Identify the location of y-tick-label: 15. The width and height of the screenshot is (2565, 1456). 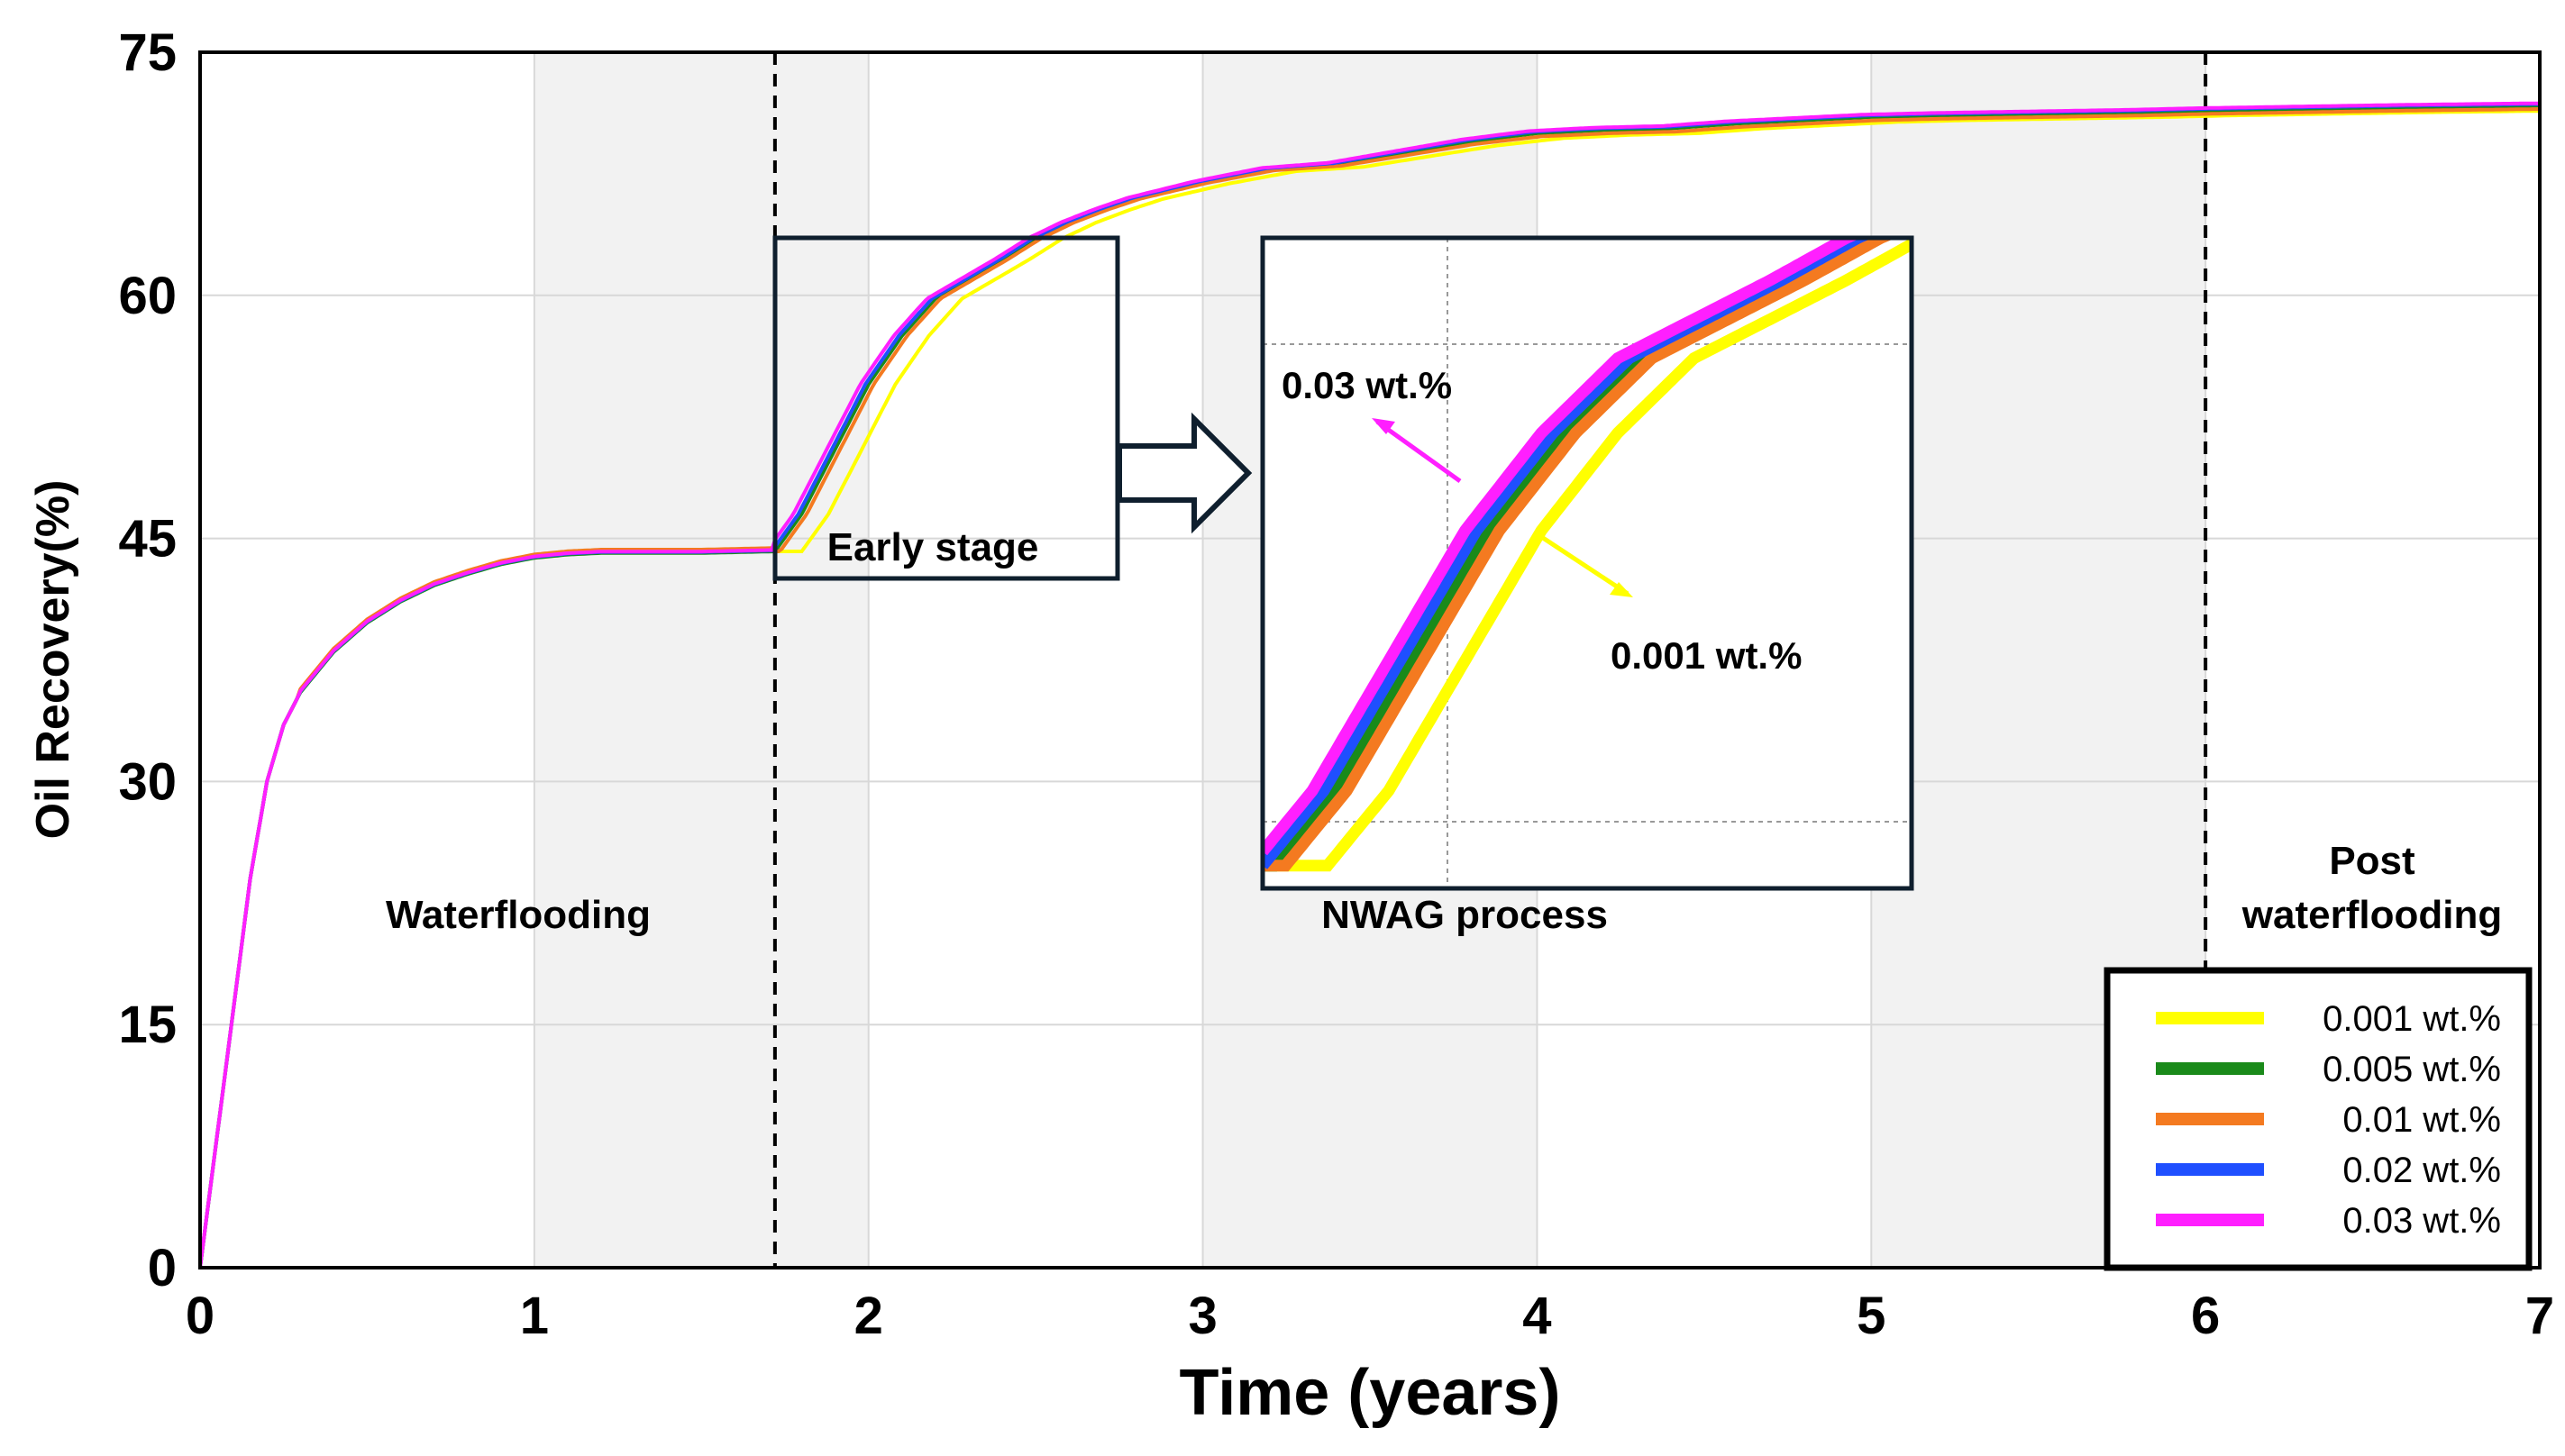
(147, 1025).